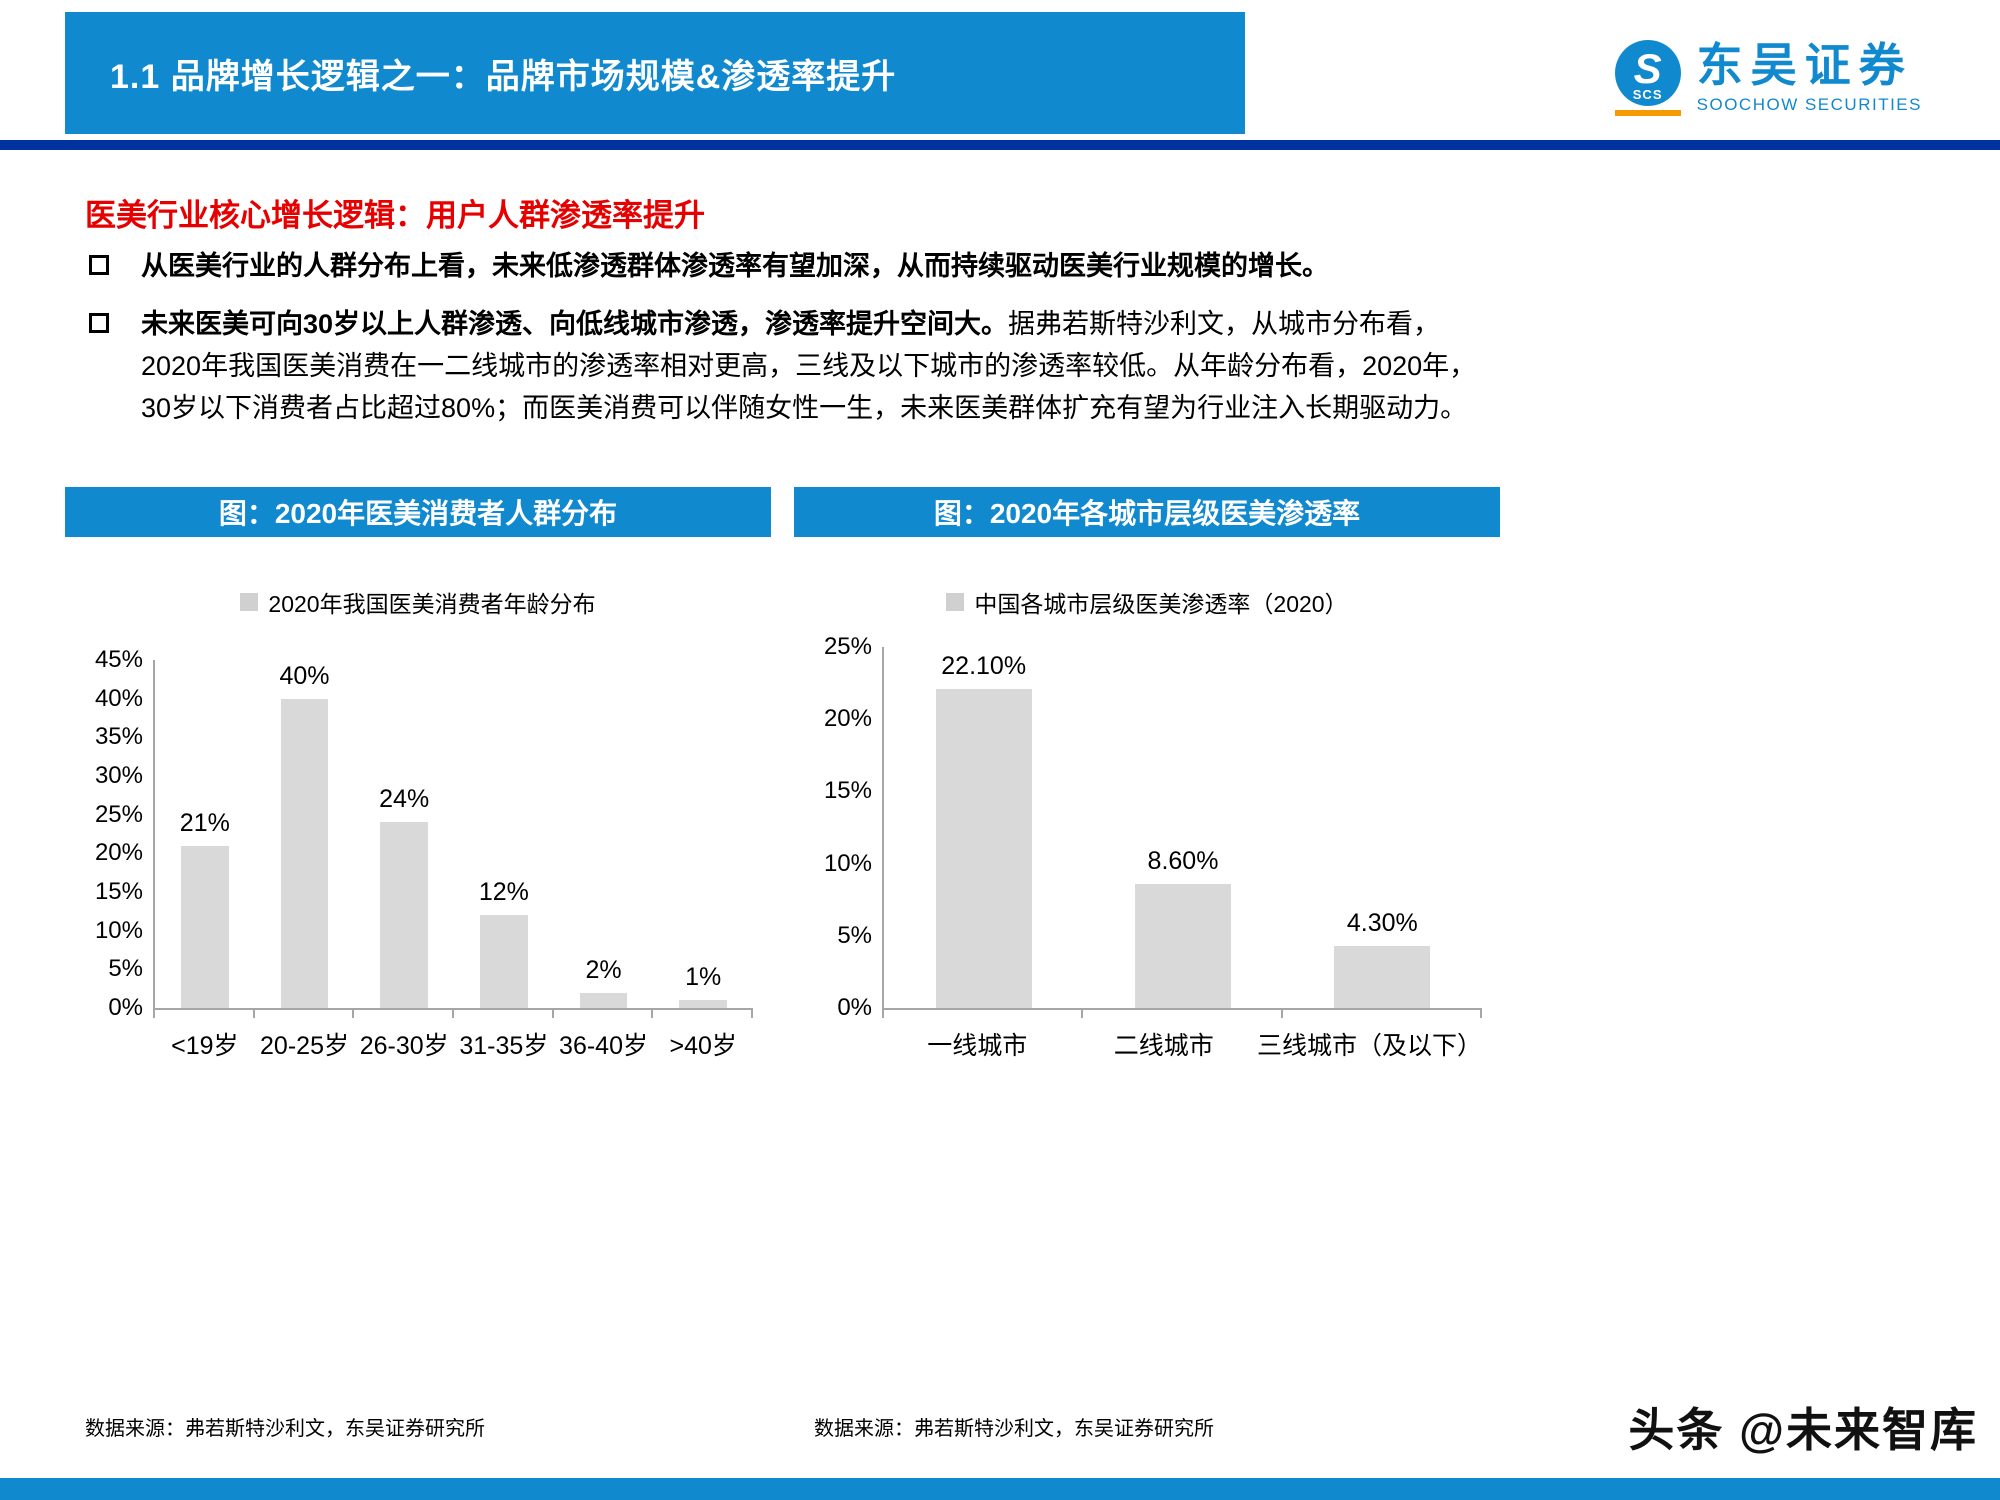  I want to click on logo-text: 东吴证券 SOOCHOW SECURITIES, so click(1809, 77).